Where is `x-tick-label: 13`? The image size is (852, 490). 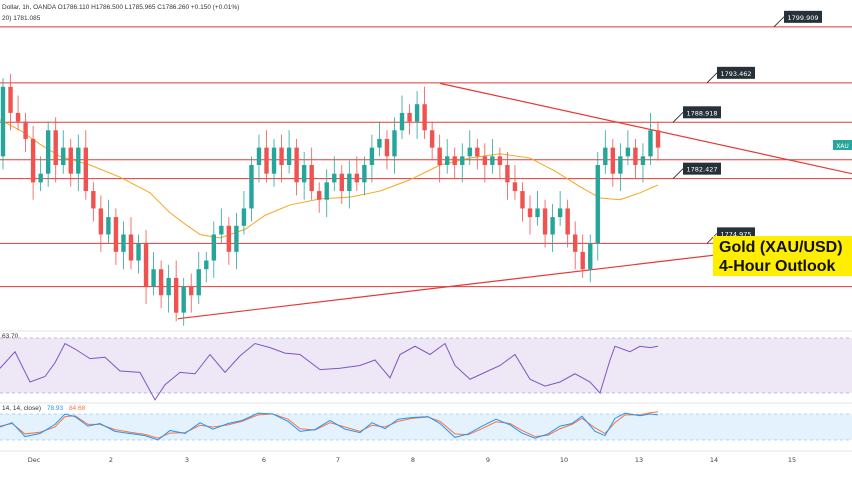
x-tick-label: 13 is located at coordinates (639, 460).